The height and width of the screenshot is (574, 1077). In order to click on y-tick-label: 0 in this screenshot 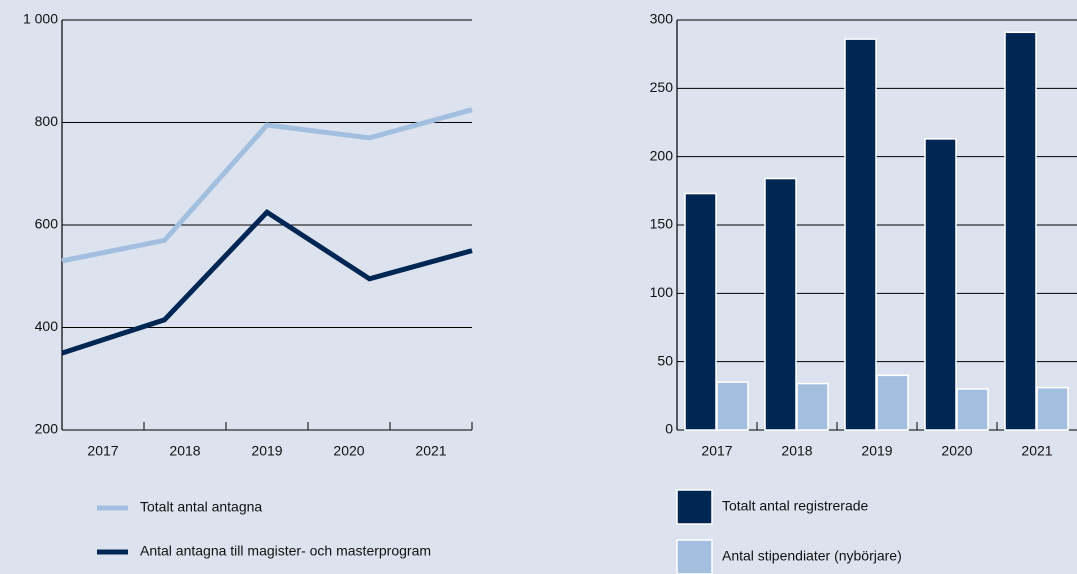, I will do `click(669, 429)`.